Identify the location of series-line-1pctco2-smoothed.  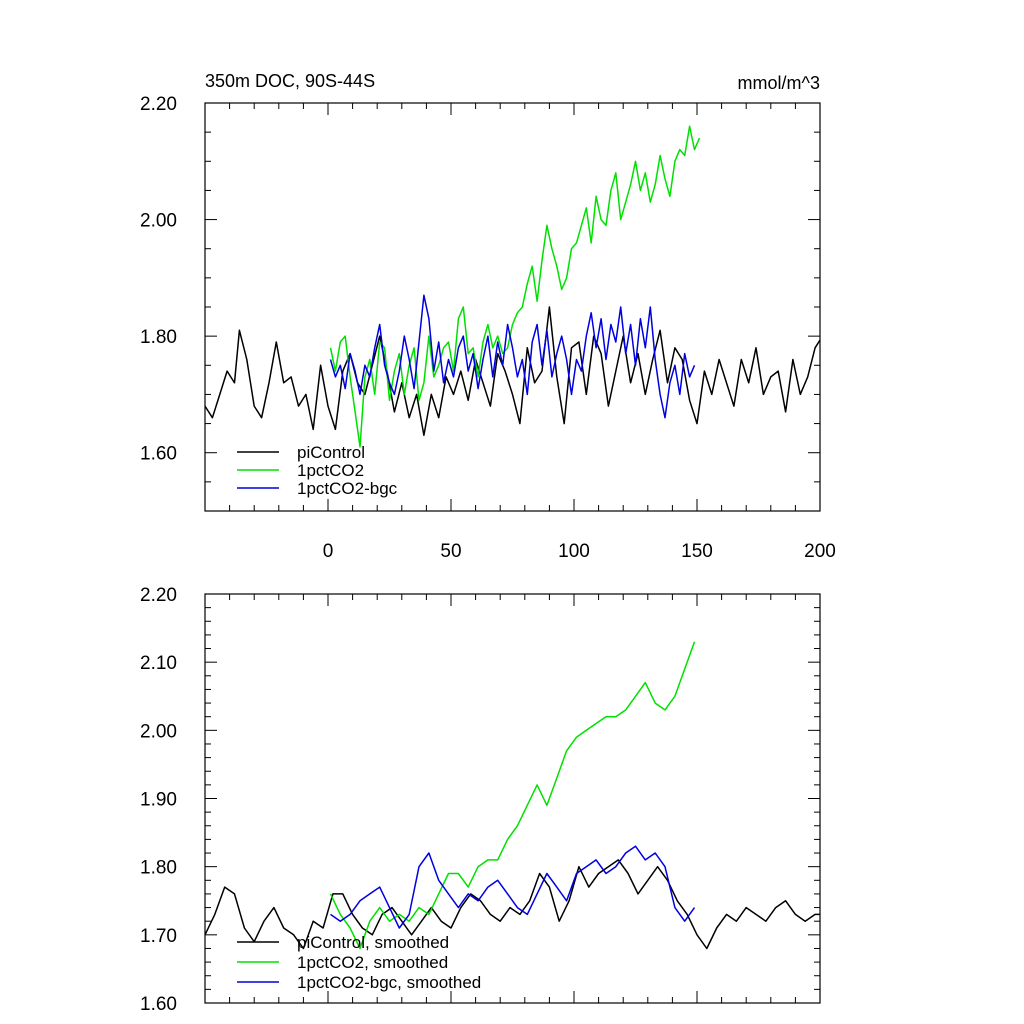
(512, 795).